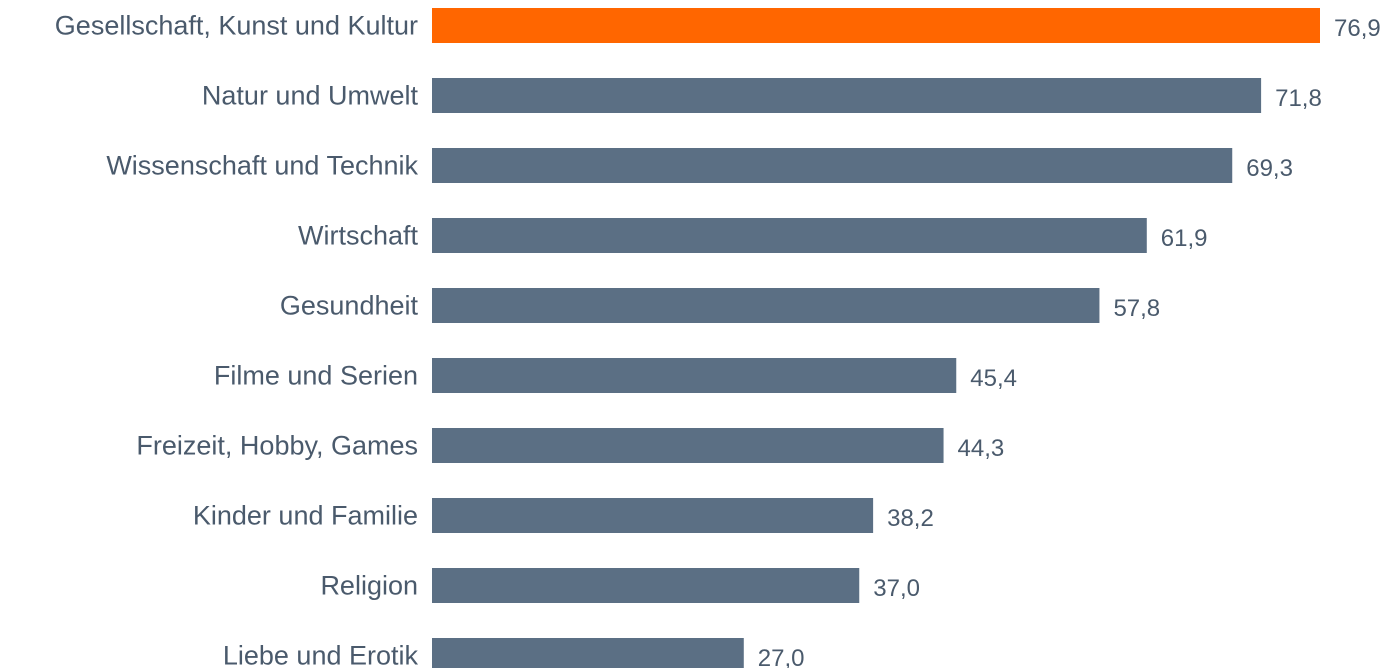 The height and width of the screenshot is (668, 1390). Describe the element at coordinates (981, 448) in the screenshot. I see `value-label: 44,3` at that location.